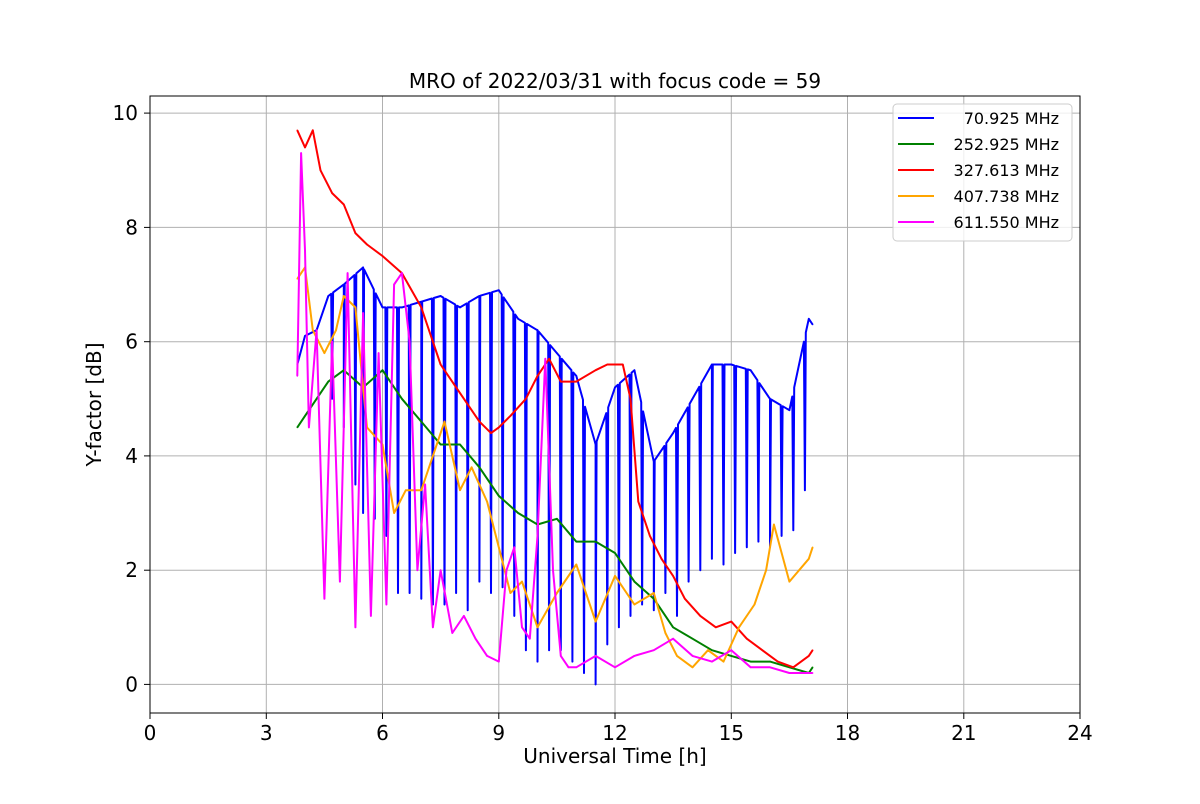 This screenshot has height=804, width=1200. I want to click on legend-label: 252.925 MHz, so click(1006, 144).